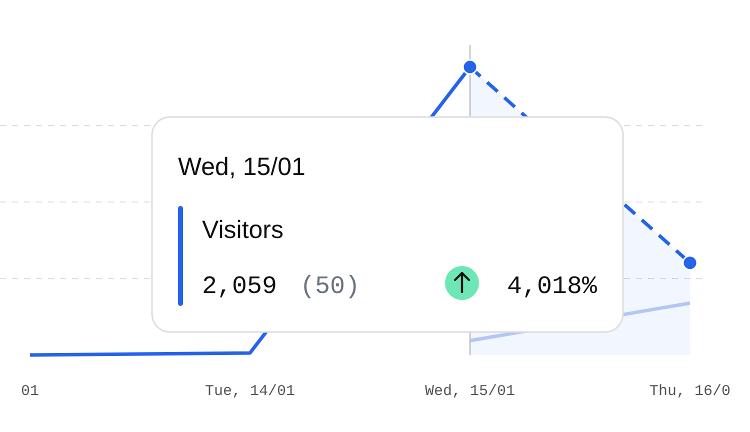 Image resolution: width=750 pixels, height=432 pixels. Describe the element at coordinates (30, 391) in the screenshot. I see `x-tick-label: 01` at that location.